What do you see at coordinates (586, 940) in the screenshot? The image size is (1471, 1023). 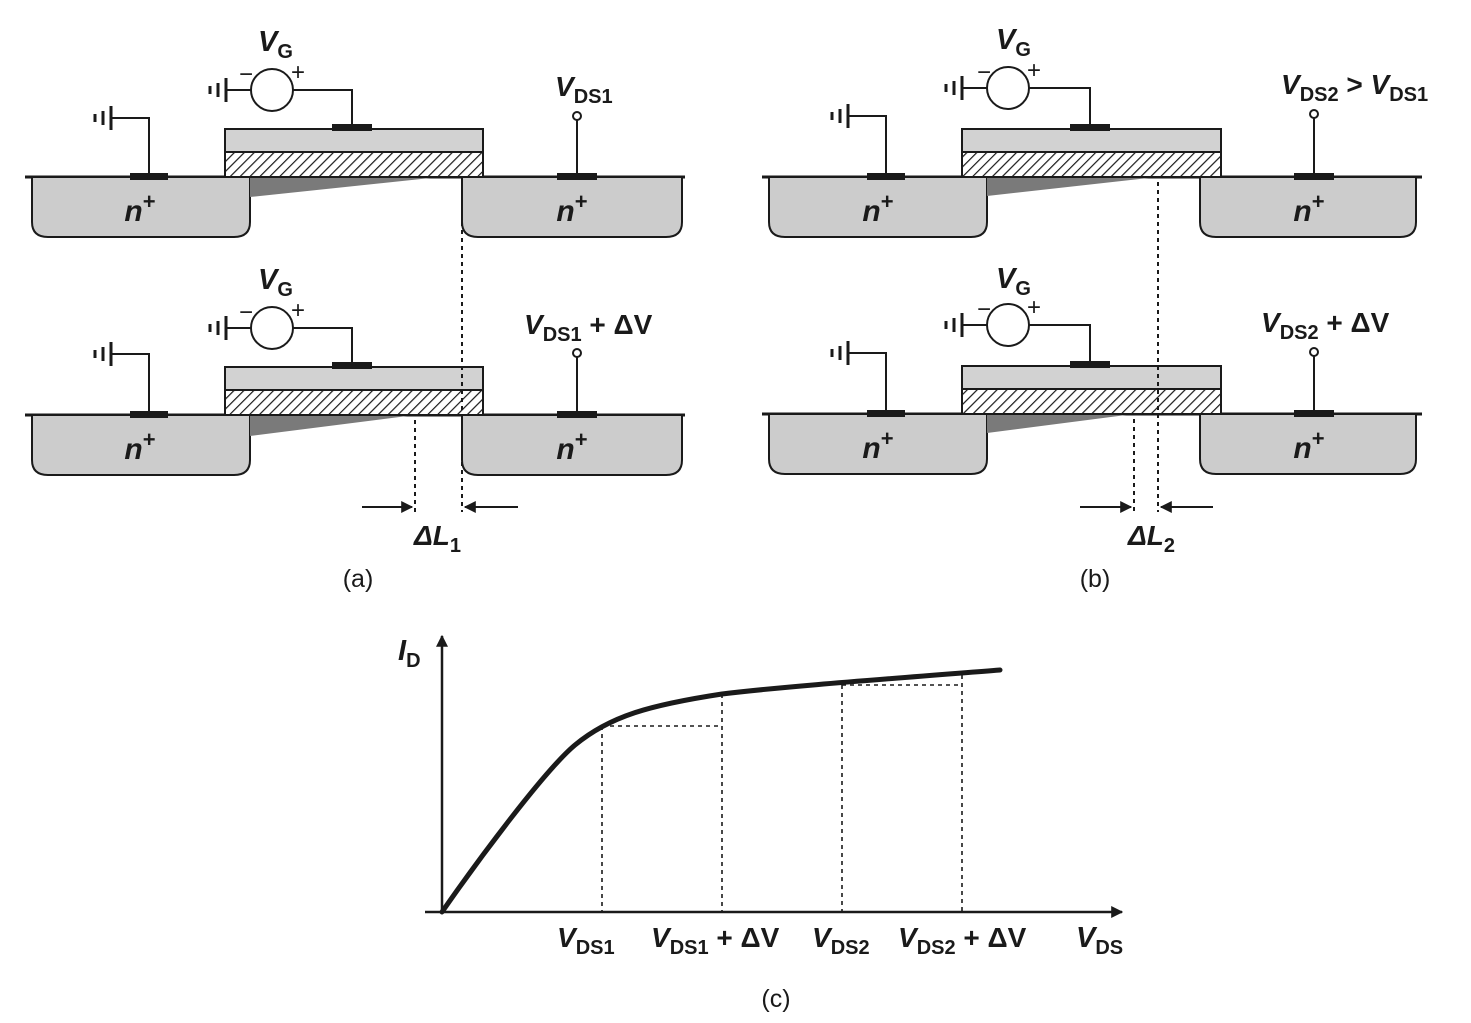 I see `tick-label-vds1: VDS1` at bounding box center [586, 940].